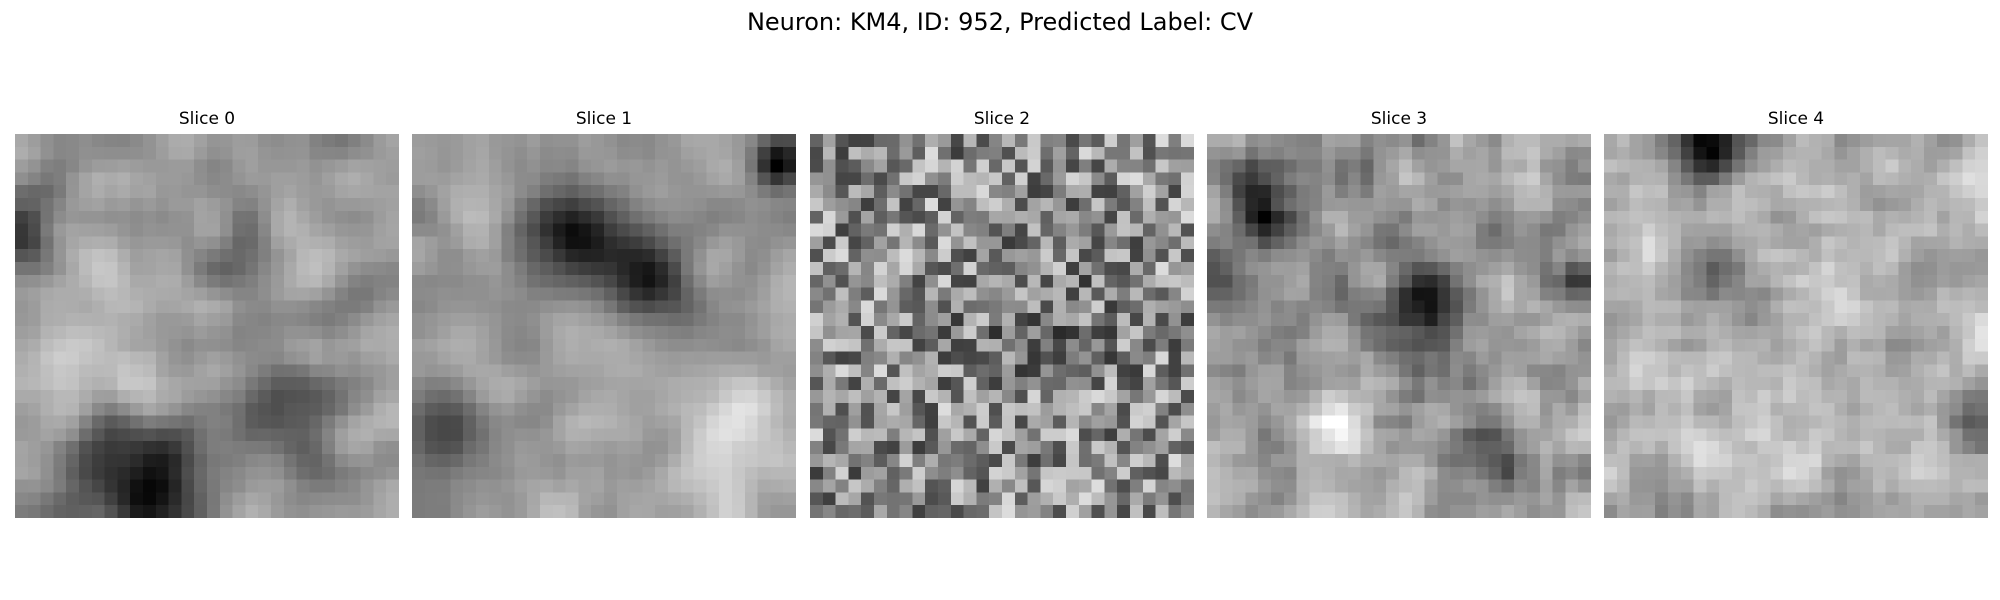  I want to click on slice-panel-0: Slice 0, so click(207, 313).